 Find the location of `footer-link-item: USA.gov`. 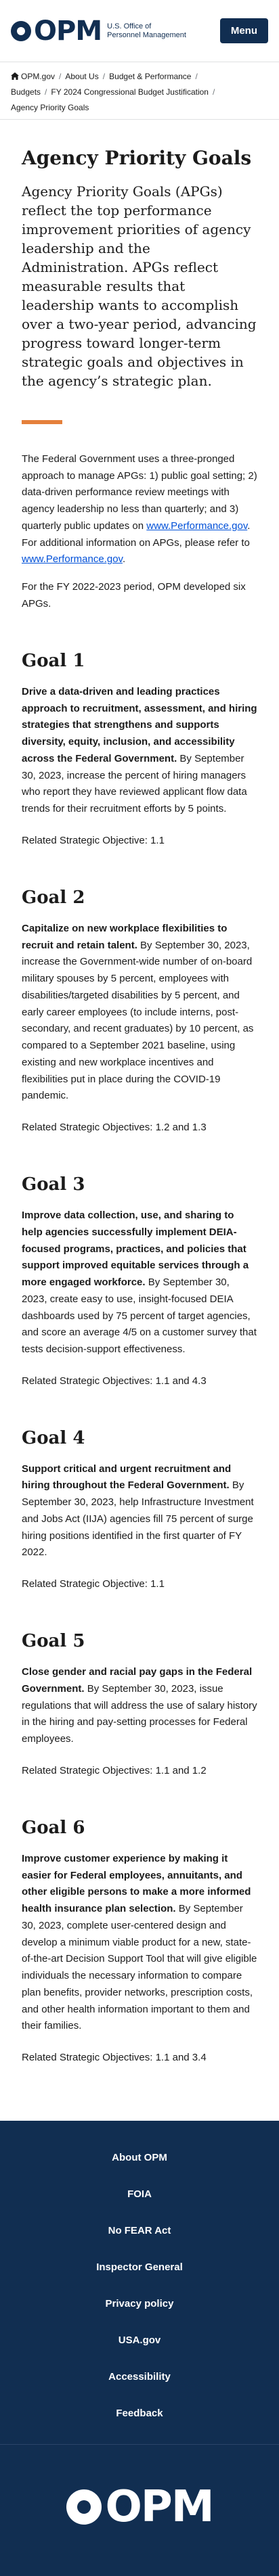

footer-link-item: USA.gov is located at coordinates (139, 2340).